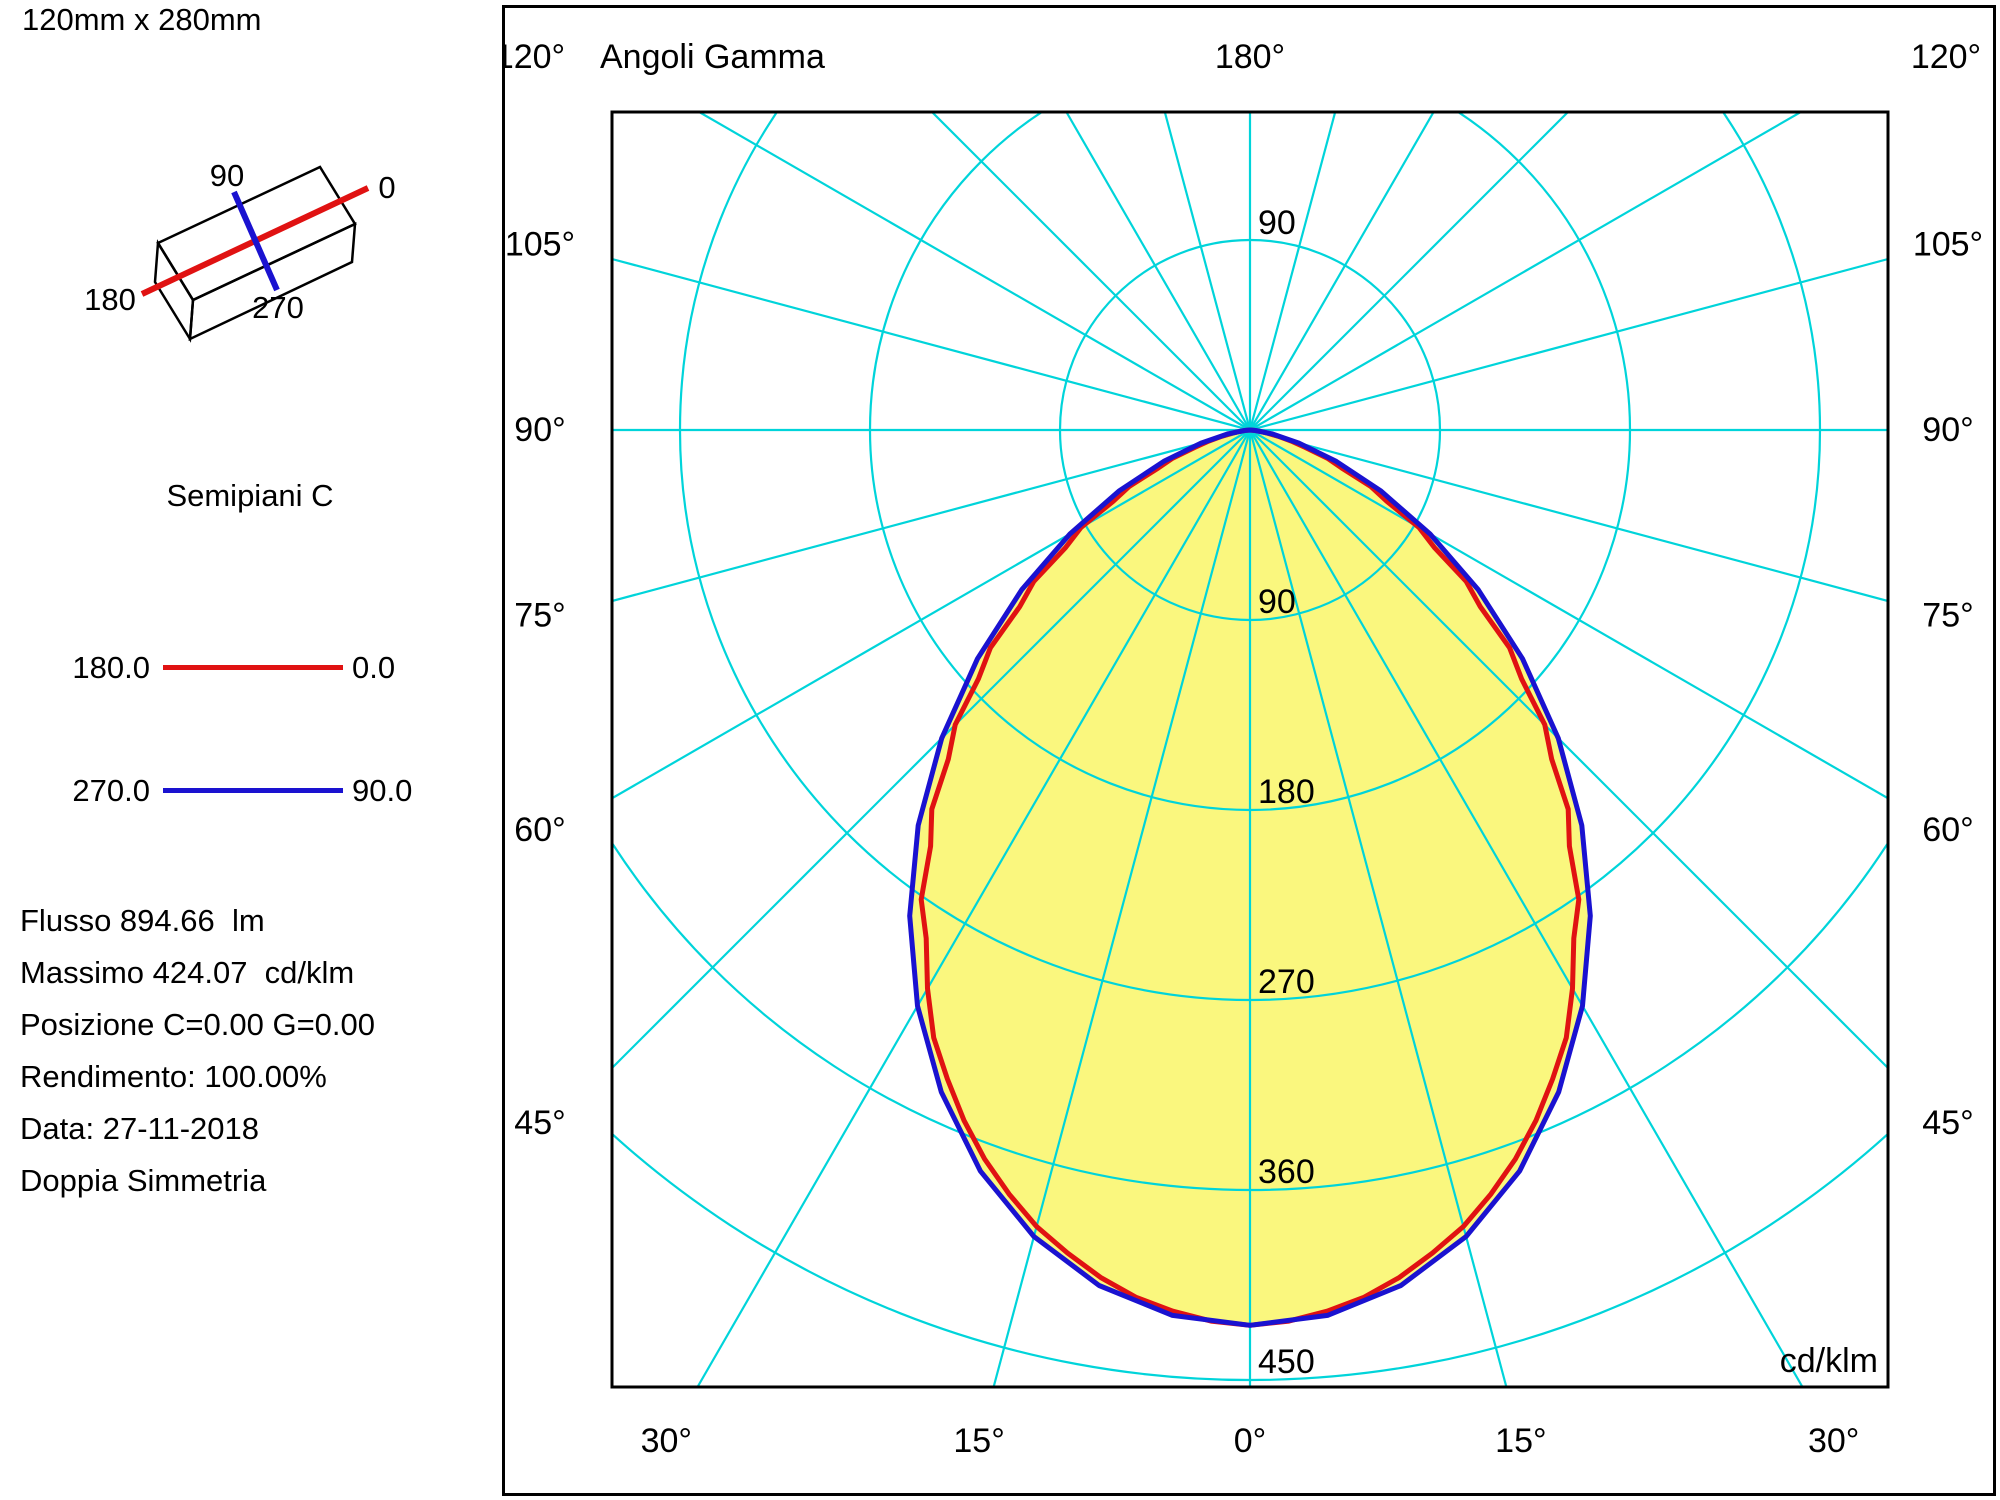 This screenshot has width=2000, height=1500. Describe the element at coordinates (255, 241) in the screenshot. I see `c90-c270-axis-line` at that location.